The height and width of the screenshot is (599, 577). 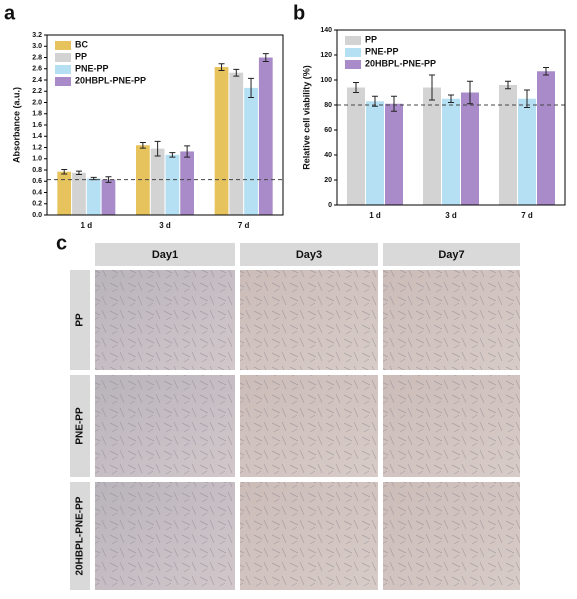 What do you see at coordinates (61, 243) in the screenshot?
I see `panel-label: c` at bounding box center [61, 243].